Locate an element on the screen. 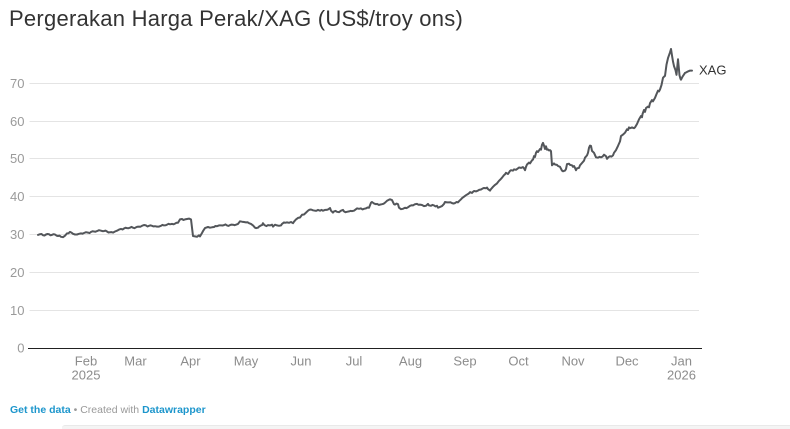  svg-text: 2025 is located at coordinates (86, 375).